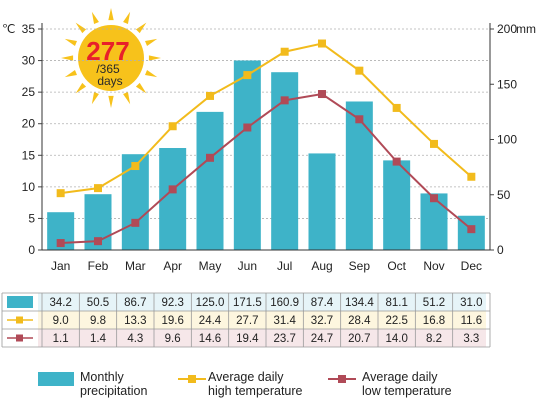  I want to click on precip-bar-sep, so click(359, 175).